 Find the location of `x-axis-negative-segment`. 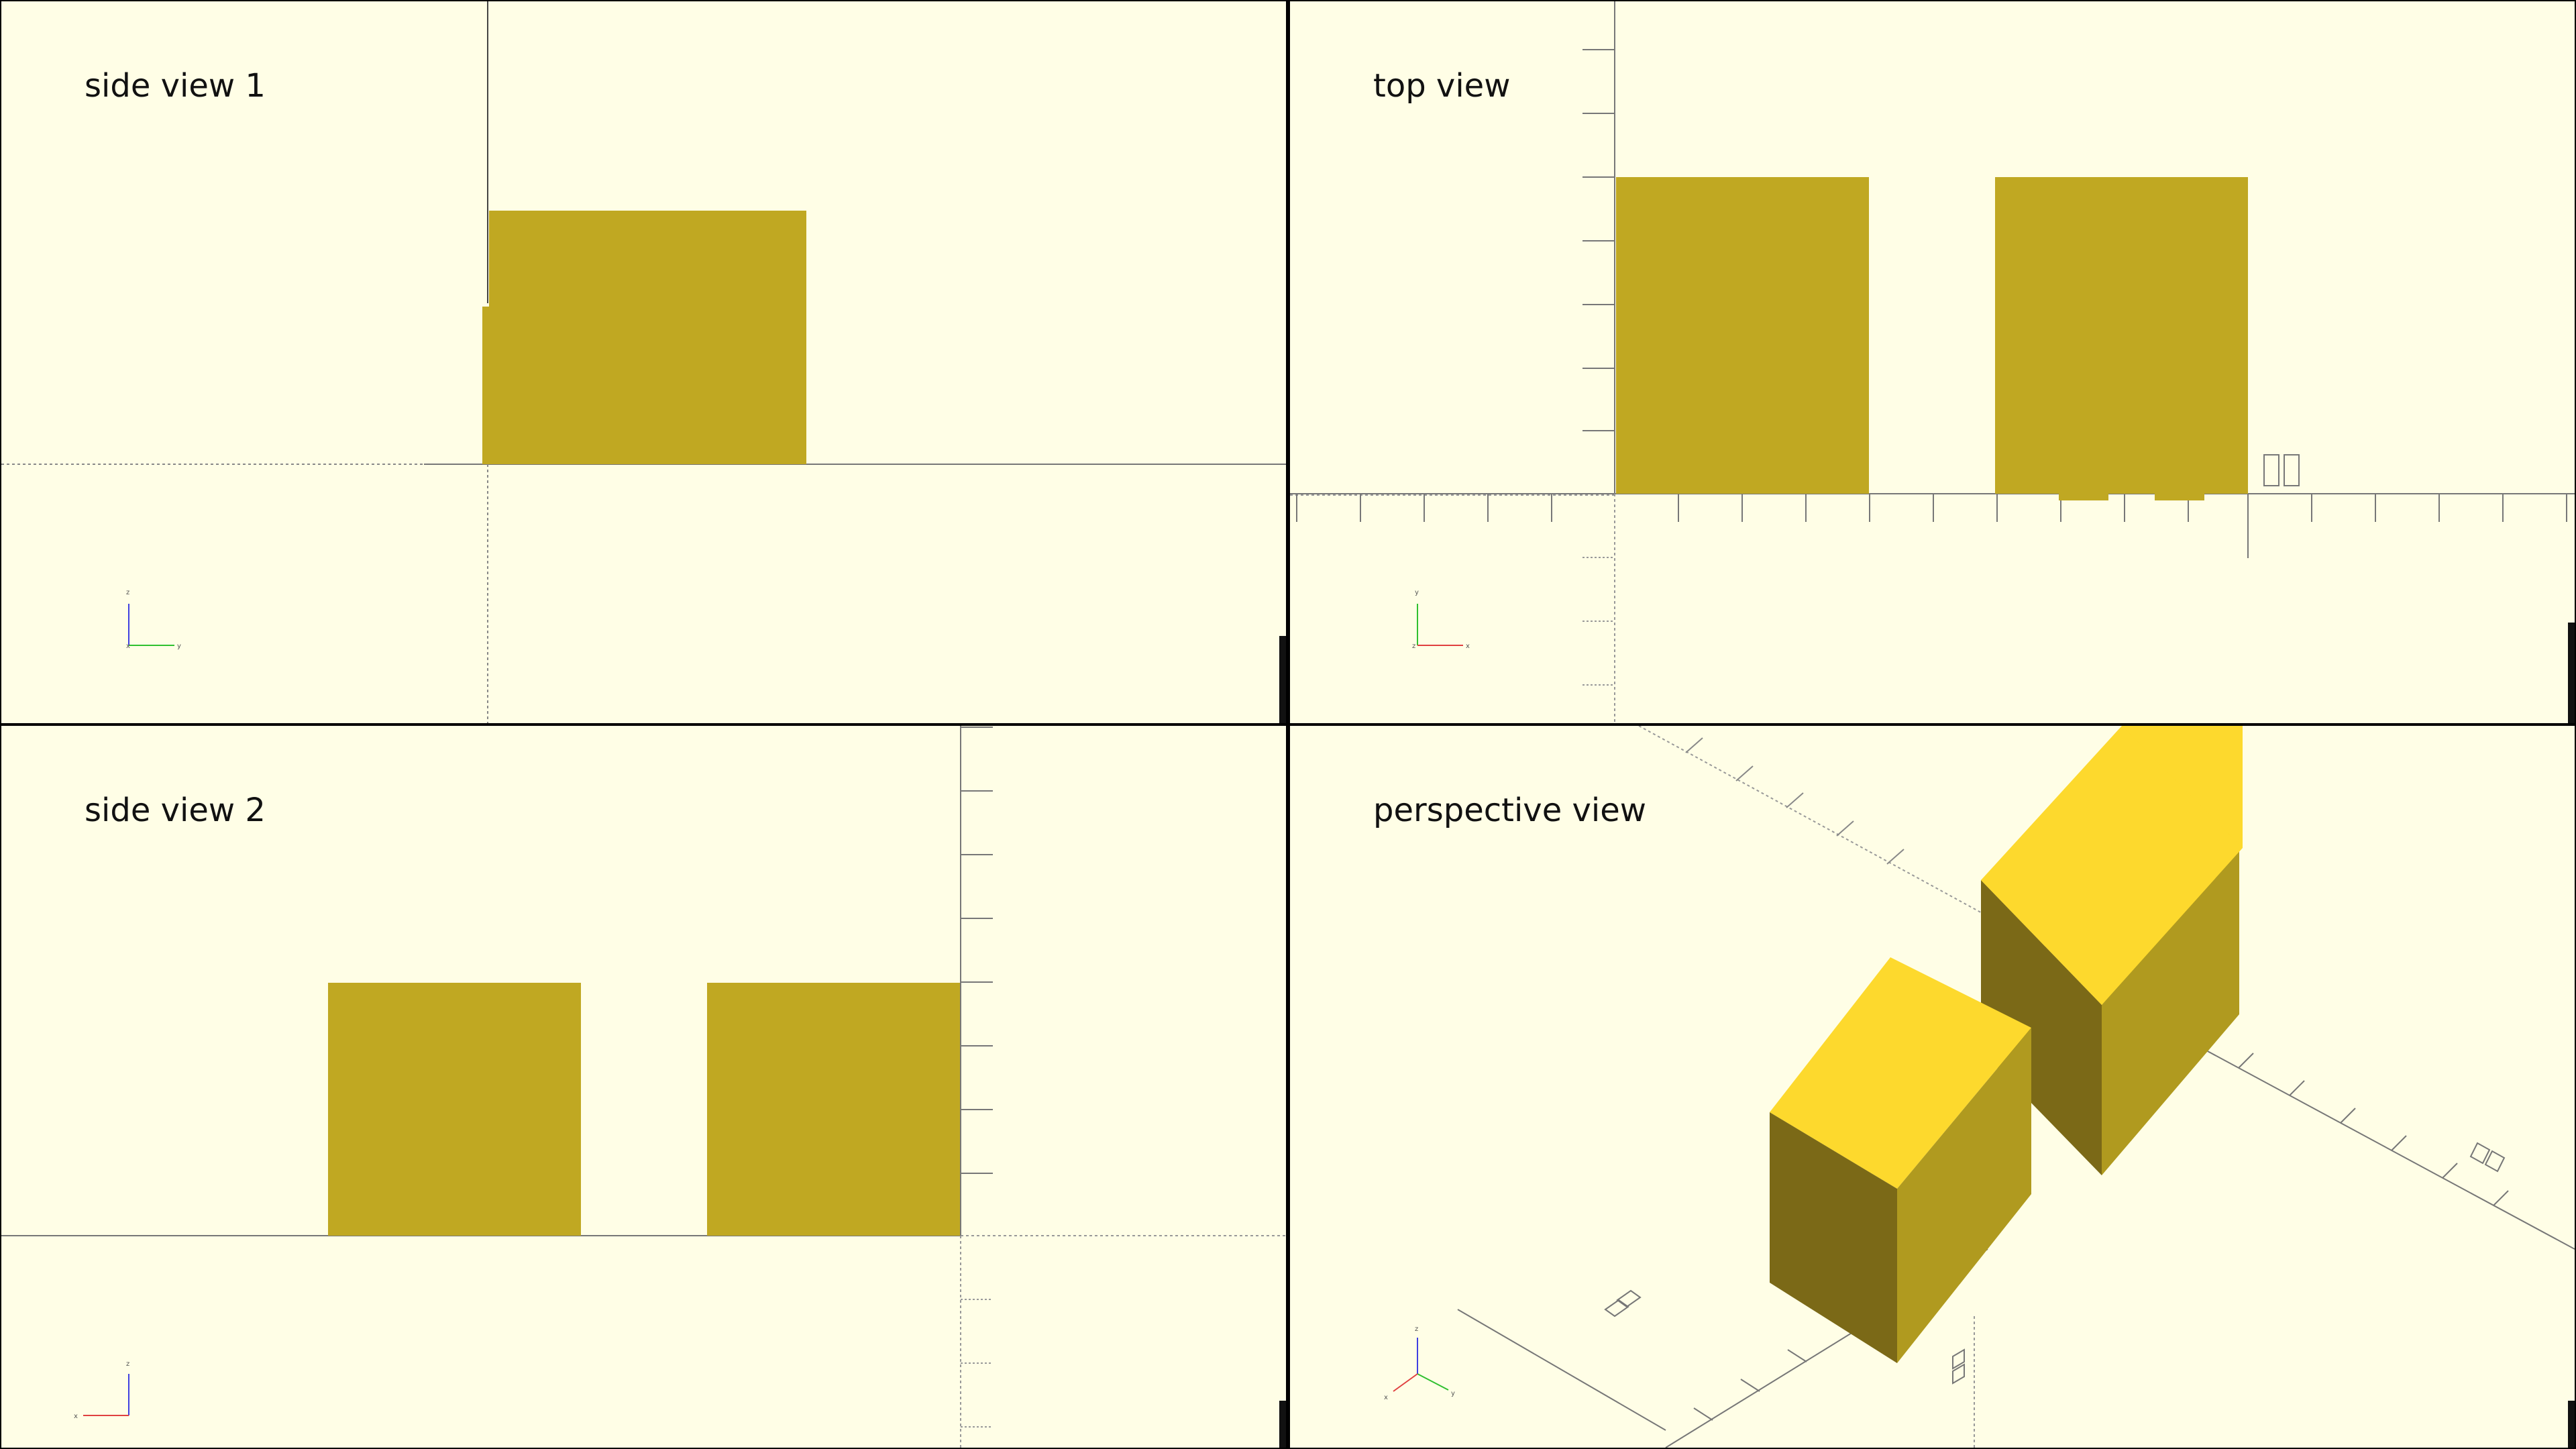

x-axis-negative-segment is located at coordinates (1561, 1370).